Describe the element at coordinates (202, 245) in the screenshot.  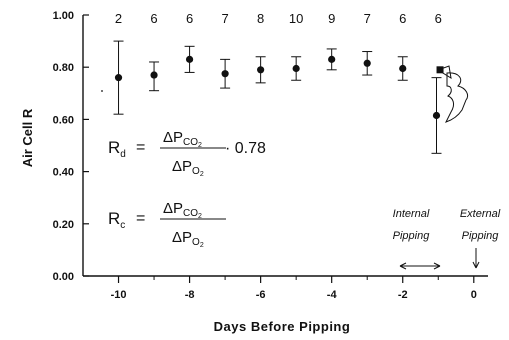
I see `rc-denominator-sub2: 2` at that location.